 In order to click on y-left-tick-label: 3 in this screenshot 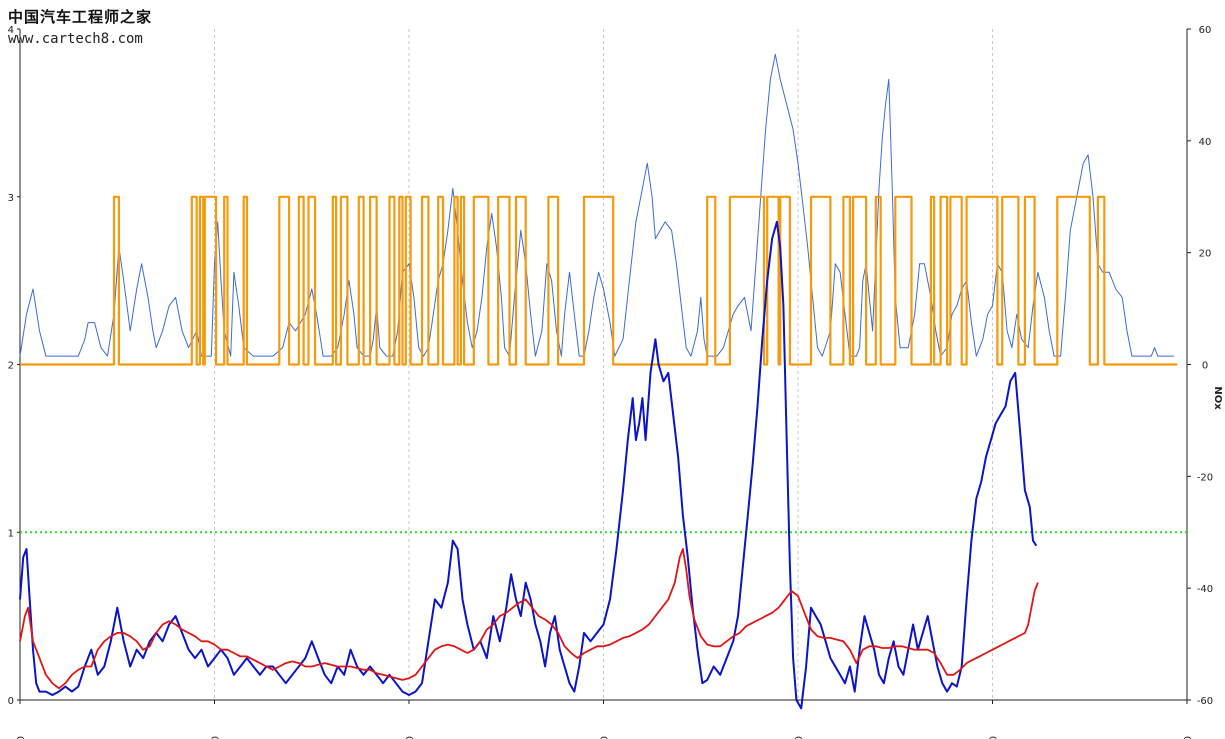, I will do `click(11, 198)`.